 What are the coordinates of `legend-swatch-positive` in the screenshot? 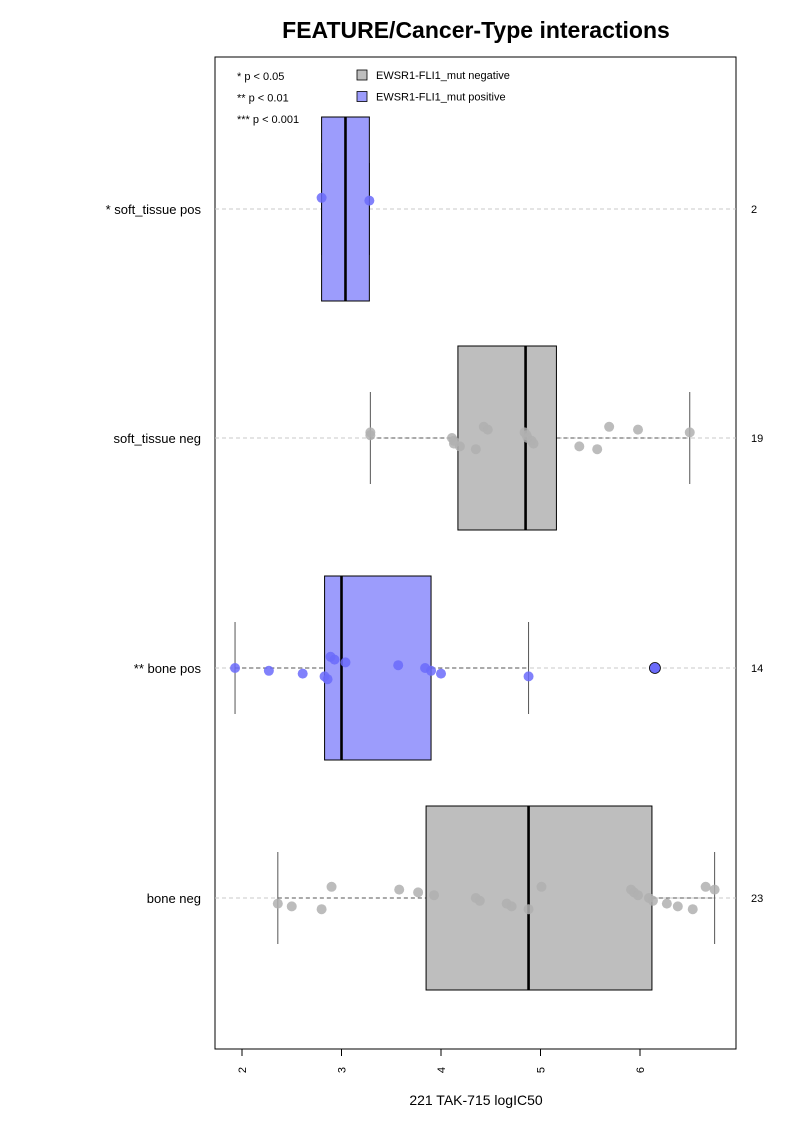 It's located at (362, 96).